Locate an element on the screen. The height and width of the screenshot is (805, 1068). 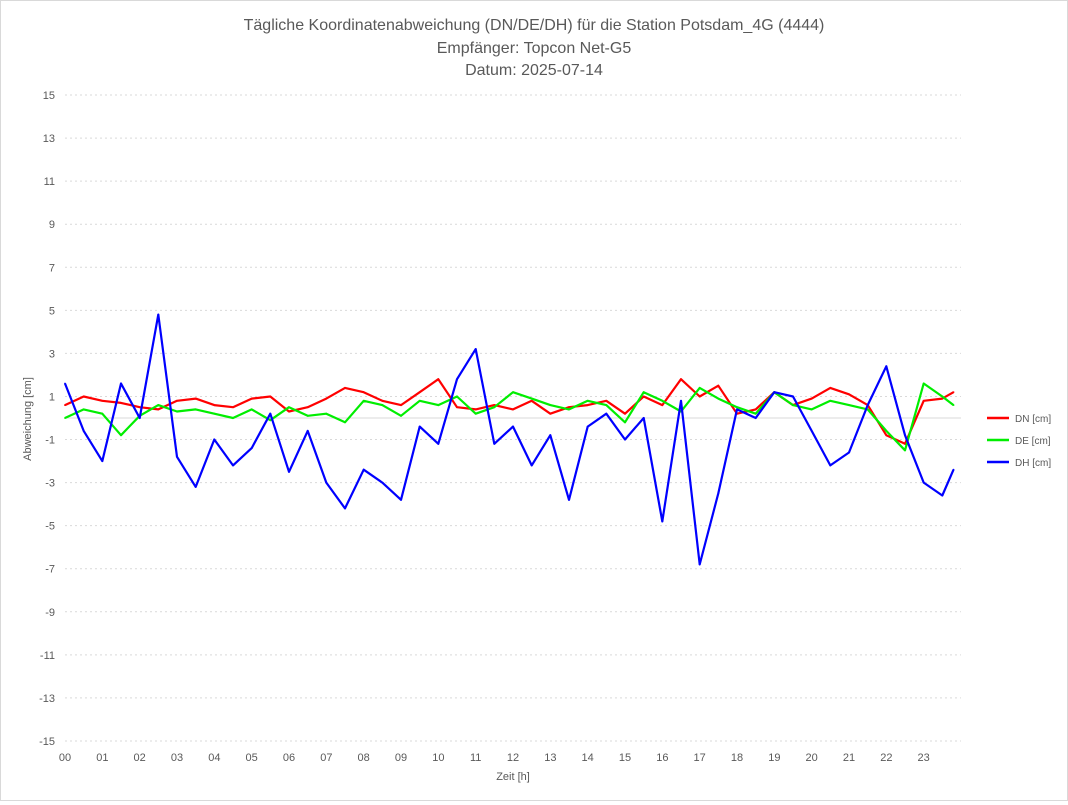
y-tick-label: 7 is located at coordinates (52, 268).